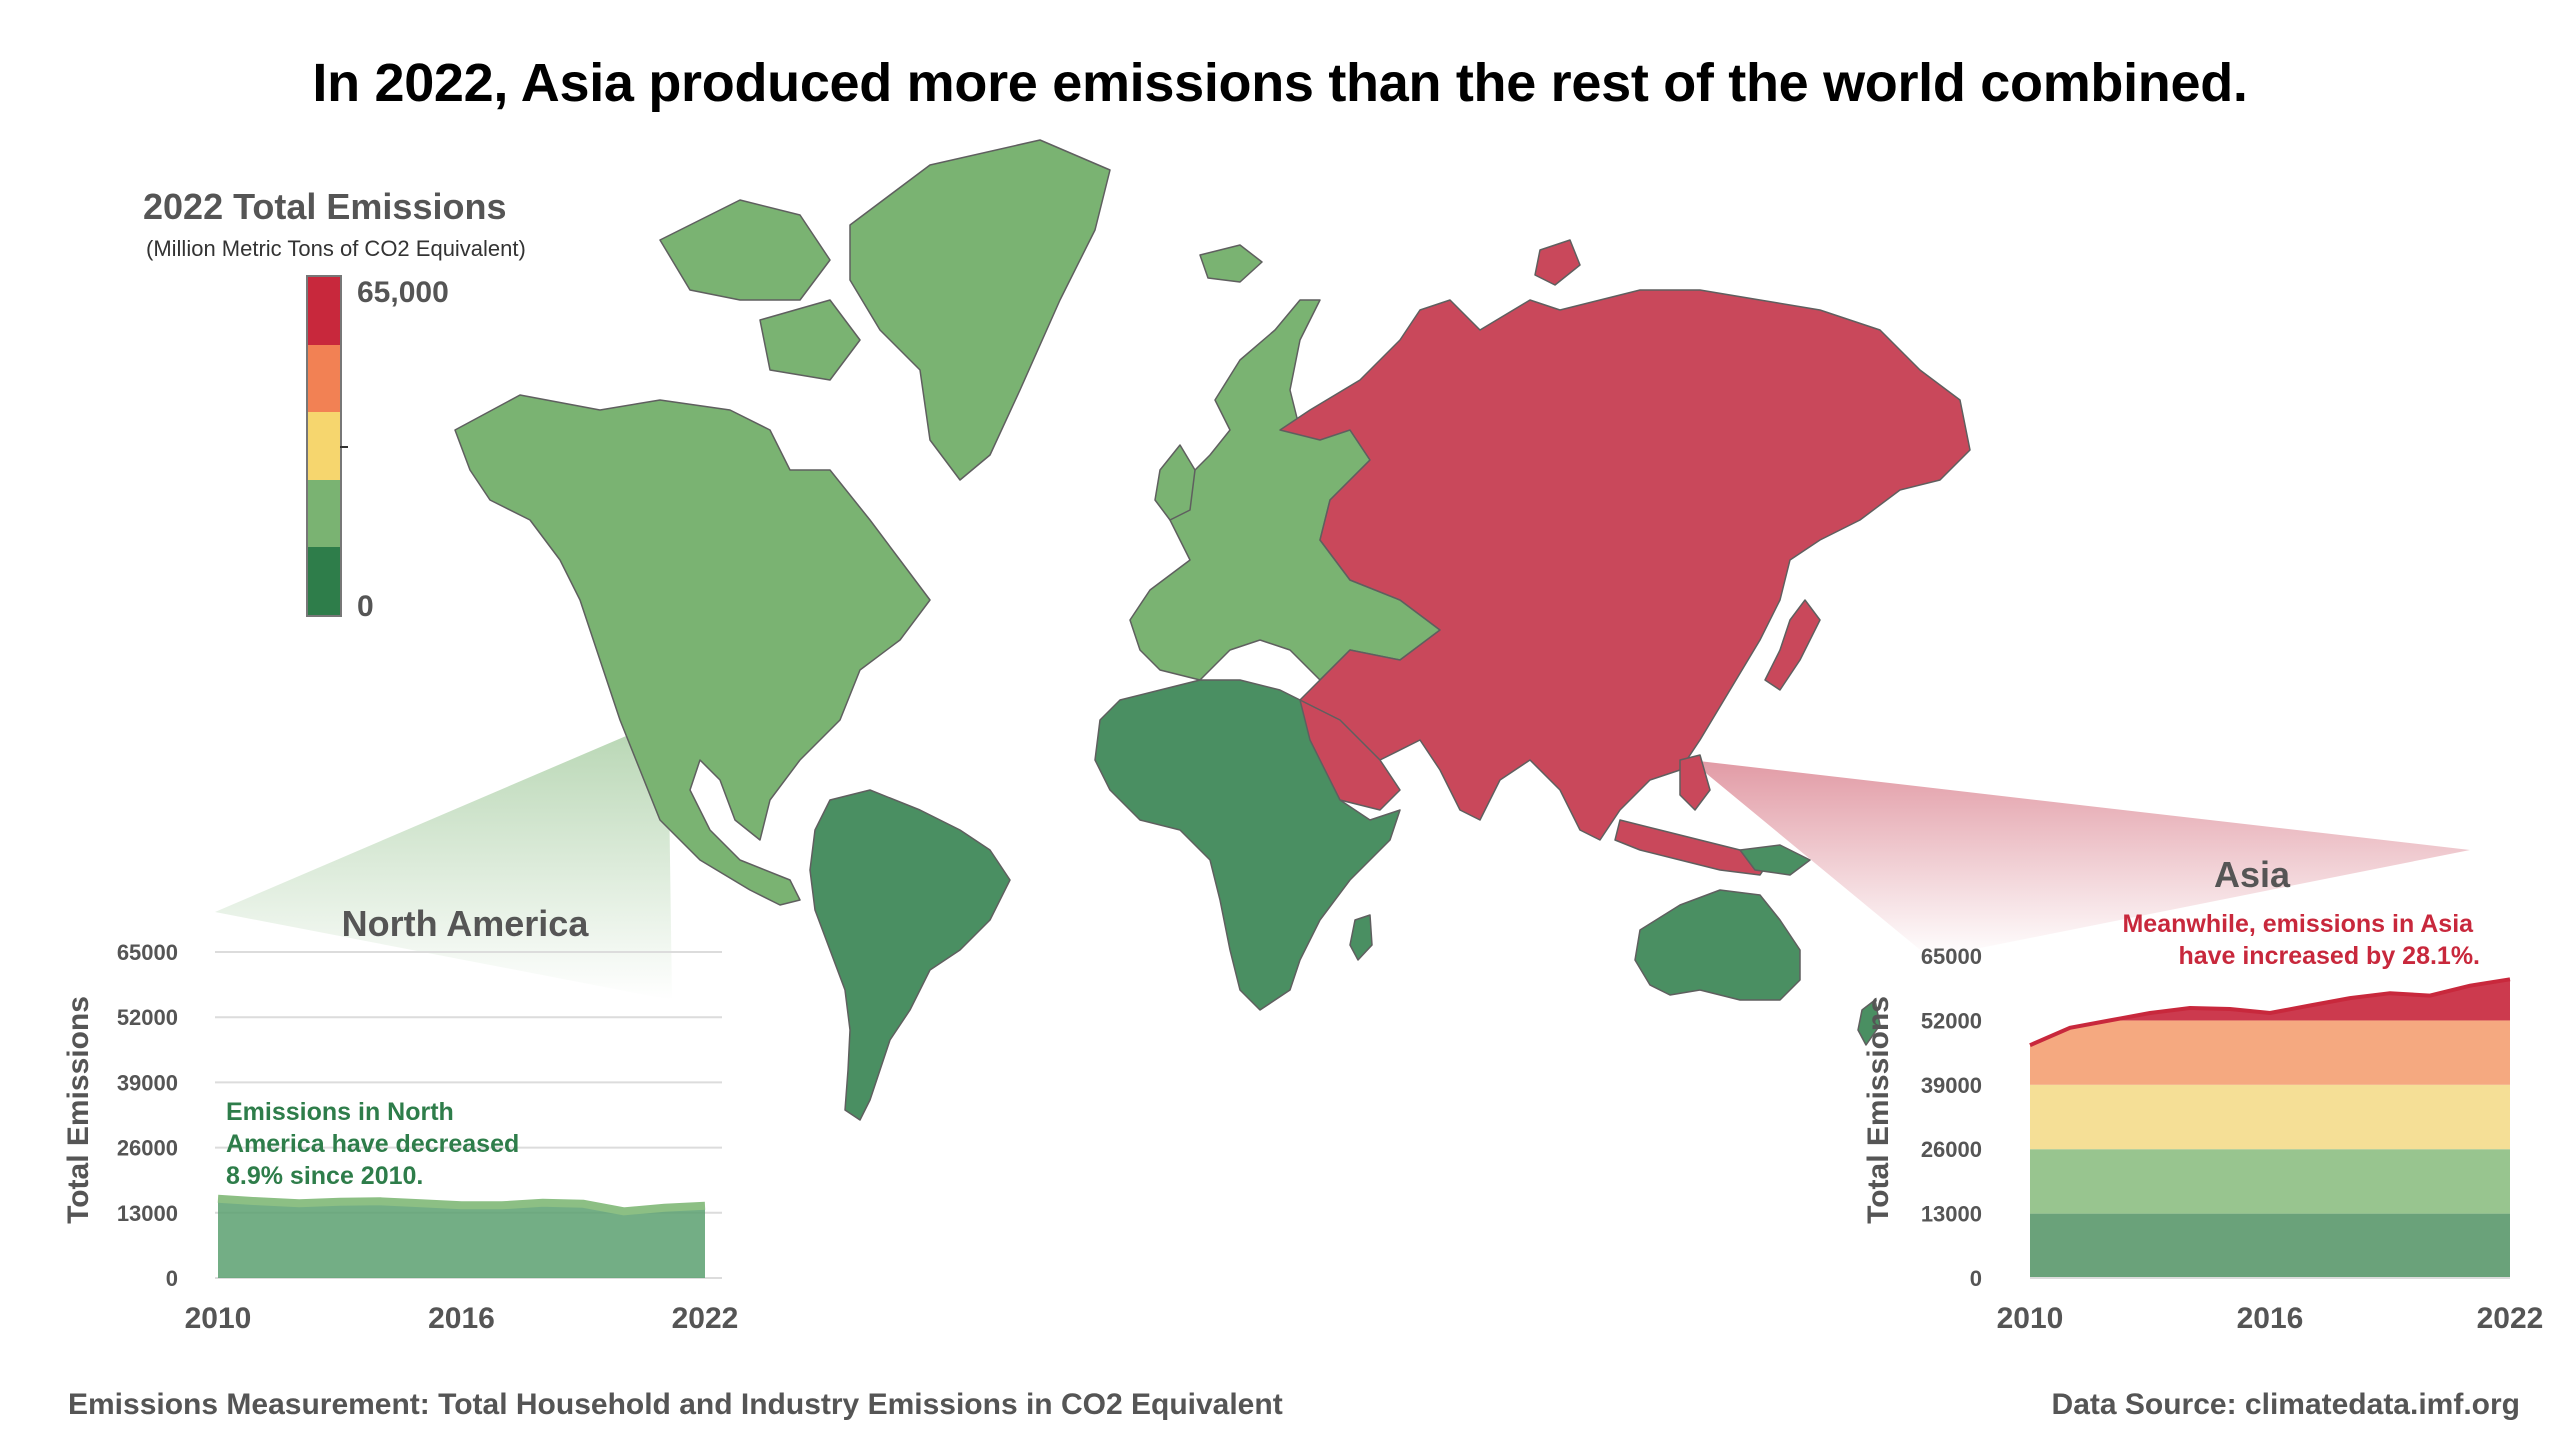 The width and height of the screenshot is (2560, 1438). I want to click on as-y-tick-label: 65000, so click(1951, 956).